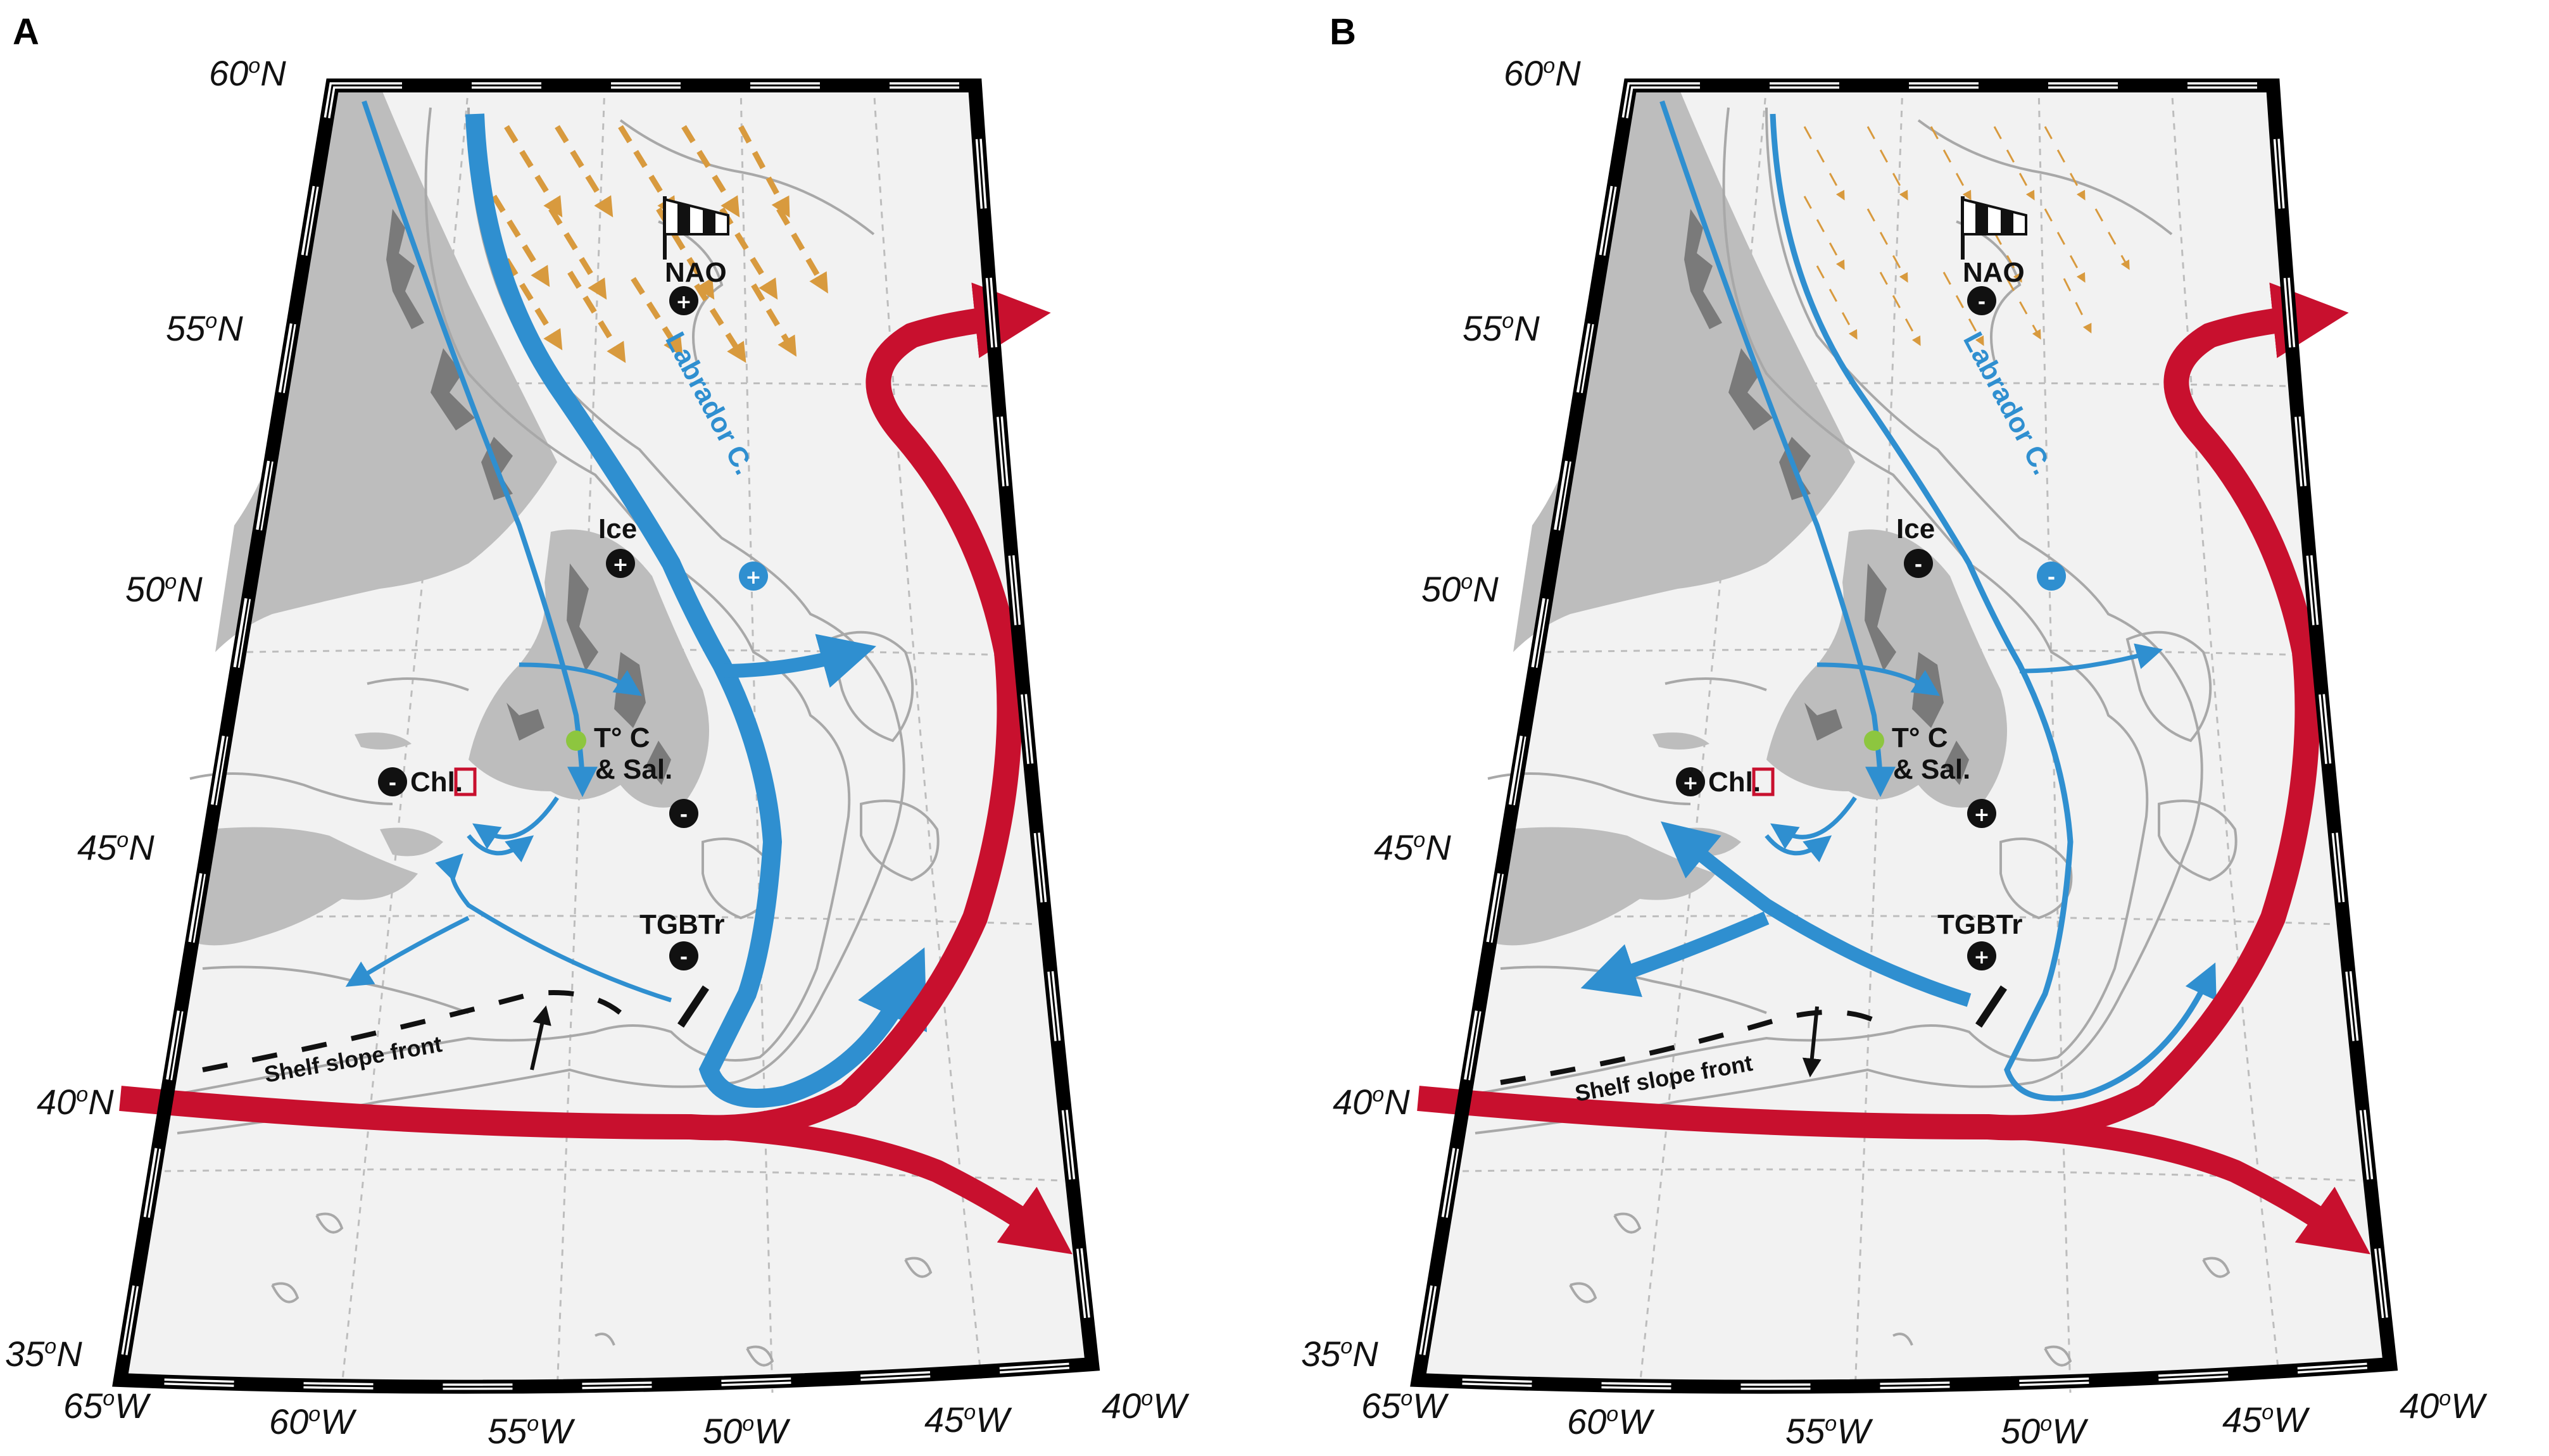 Image resolution: width=2549 pixels, height=1456 pixels. What do you see at coordinates (1339, 1354) in the screenshot?
I see `lat-35-b: 35oN` at bounding box center [1339, 1354].